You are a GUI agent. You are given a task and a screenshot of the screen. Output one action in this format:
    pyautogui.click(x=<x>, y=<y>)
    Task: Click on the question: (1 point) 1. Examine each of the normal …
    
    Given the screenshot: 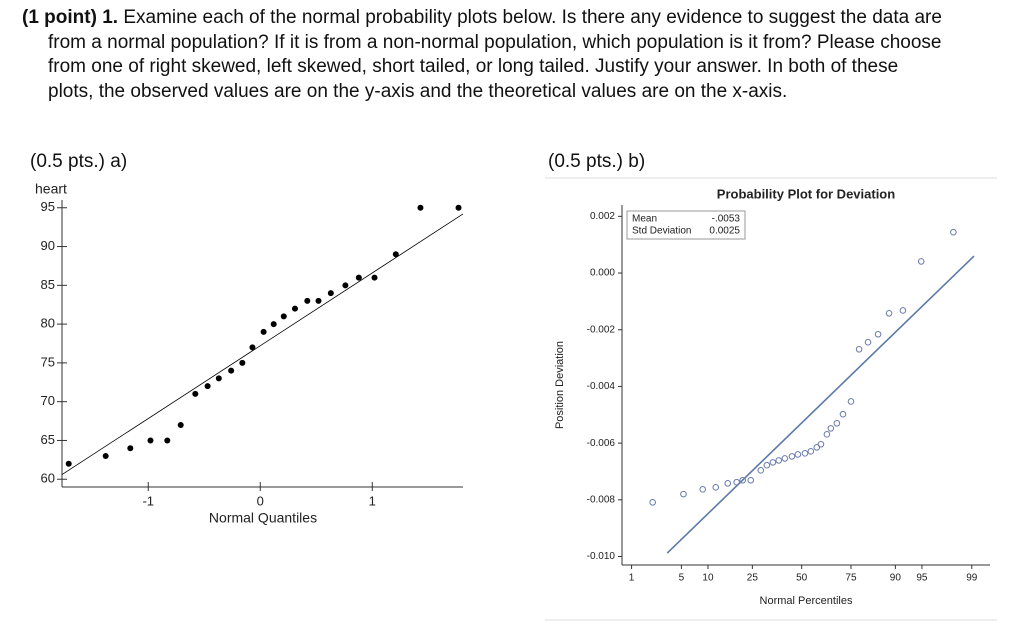 What is the action you would take?
    pyautogui.click(x=485, y=55)
    